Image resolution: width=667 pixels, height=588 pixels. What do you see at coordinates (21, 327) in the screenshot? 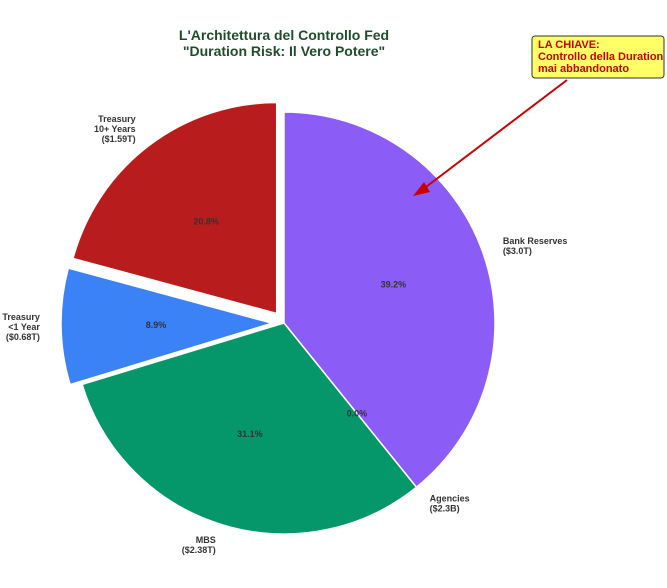
I see `pie-category-label-treasury-3: Treasury <1 Year ($0.68T)` at bounding box center [21, 327].